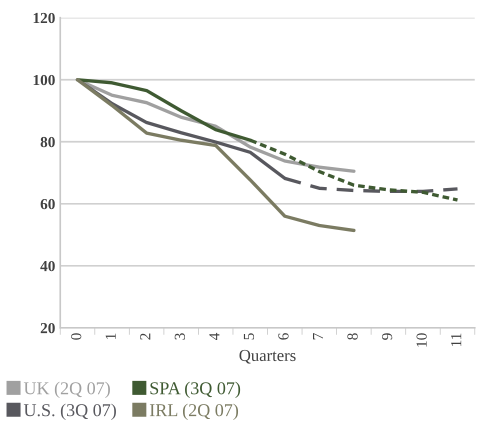  Describe the element at coordinates (195, 390) in the screenshot. I see `legend-label: SPA (3Q 07)` at that location.